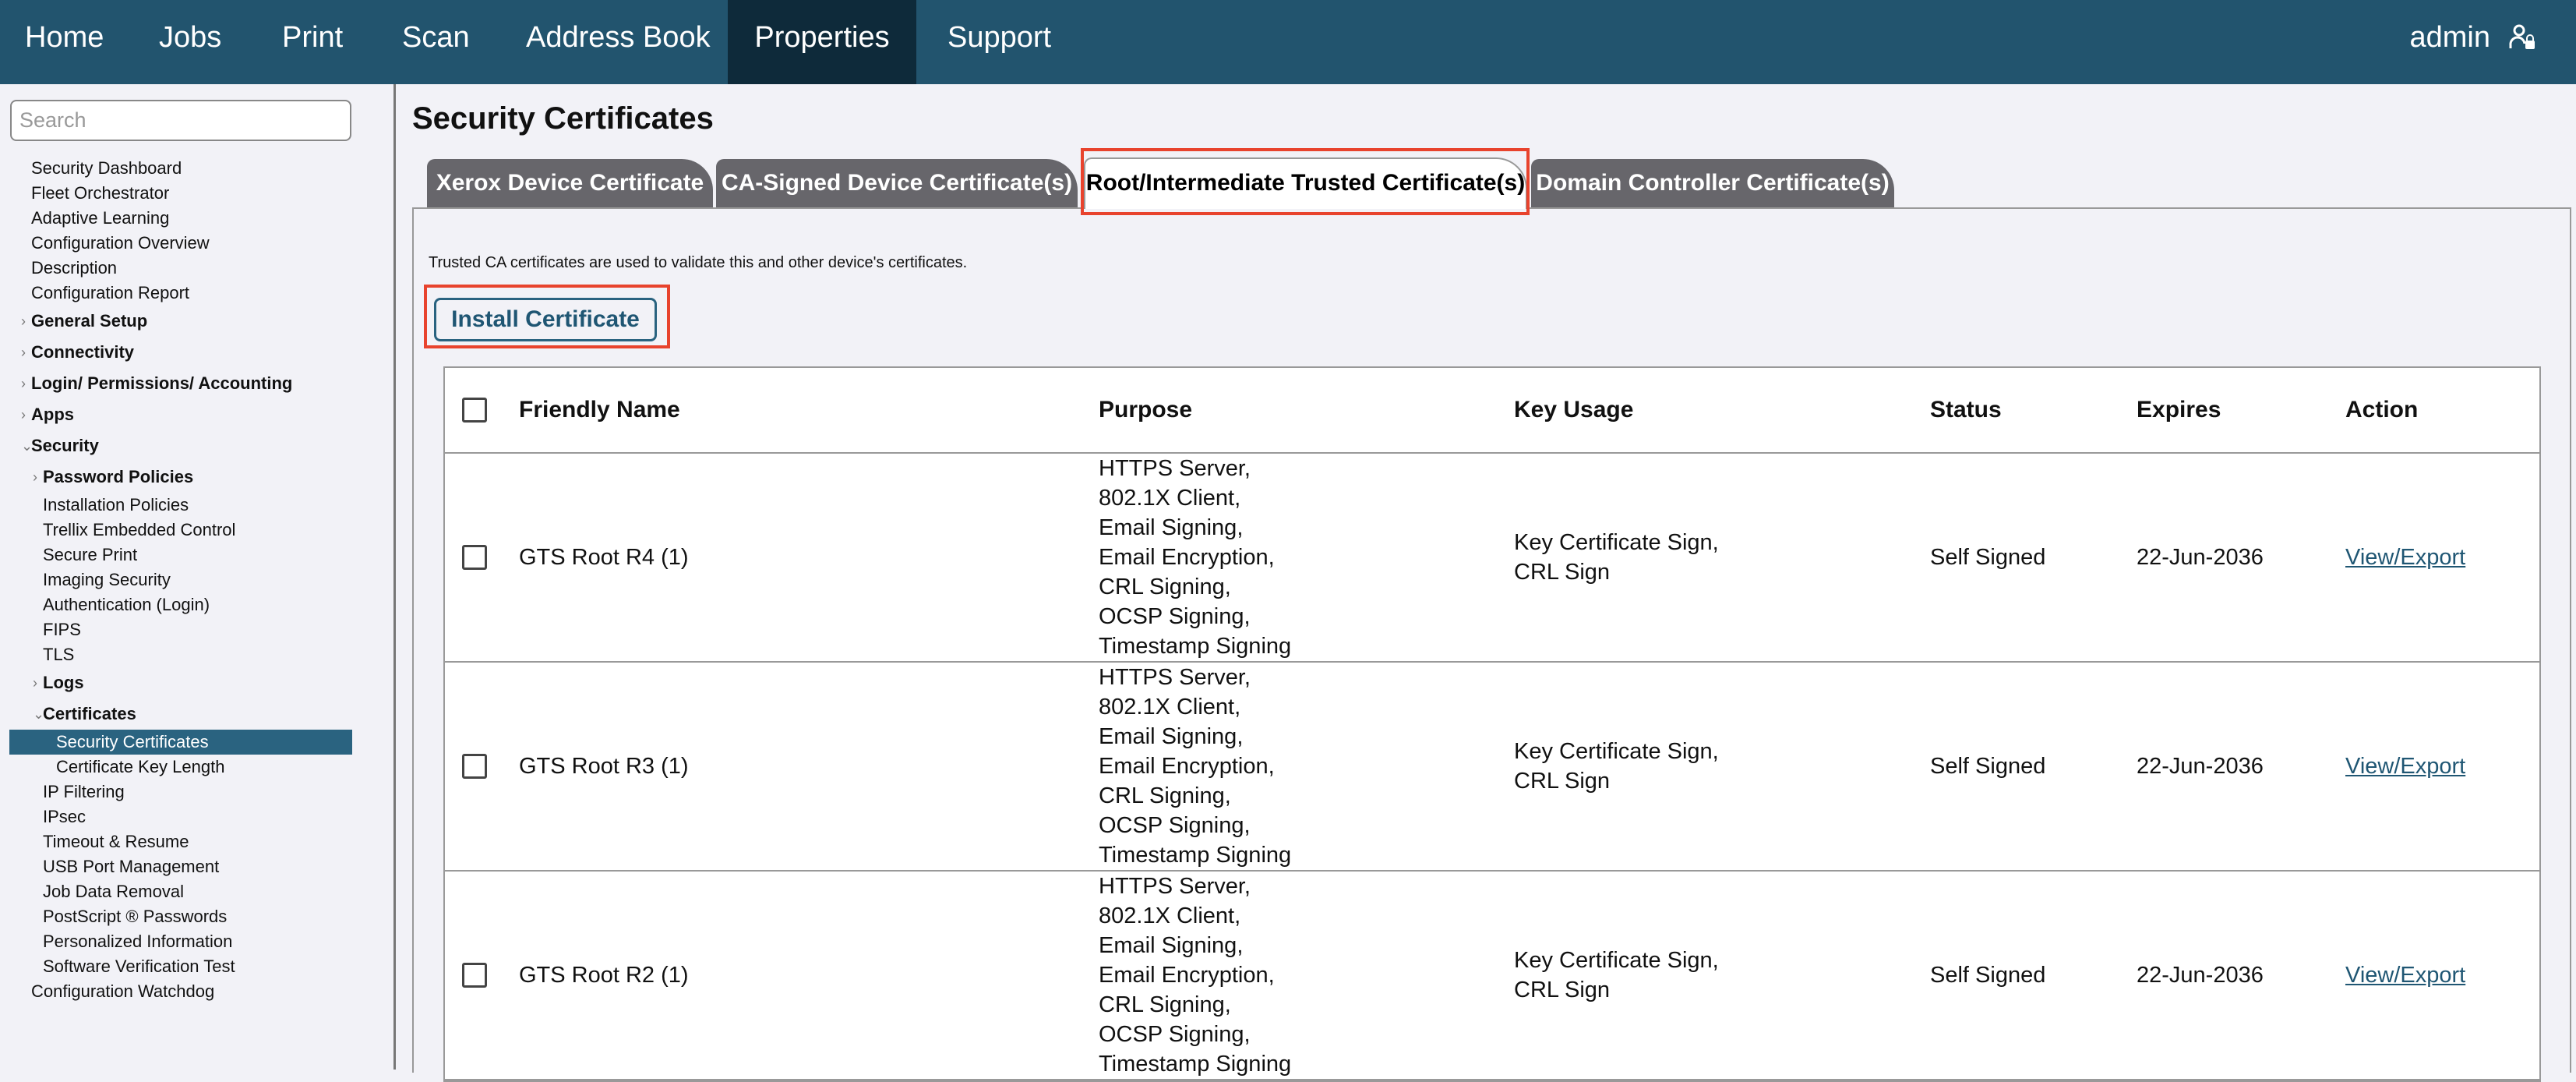  What do you see at coordinates (198, 891) in the screenshot?
I see `sidebar-item-job-data-removal: Job Data Removal` at bounding box center [198, 891].